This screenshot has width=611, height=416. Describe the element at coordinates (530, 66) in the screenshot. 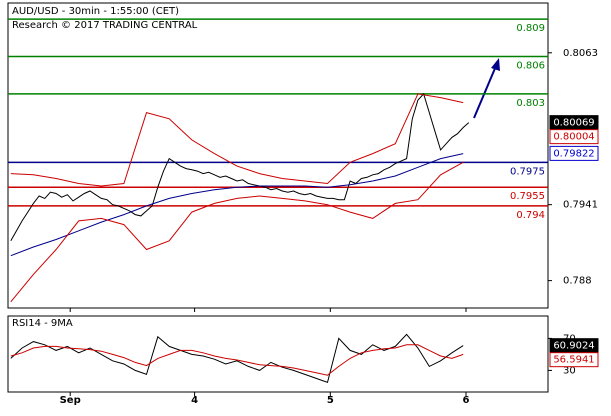

I see `level-label: 0.806` at that location.